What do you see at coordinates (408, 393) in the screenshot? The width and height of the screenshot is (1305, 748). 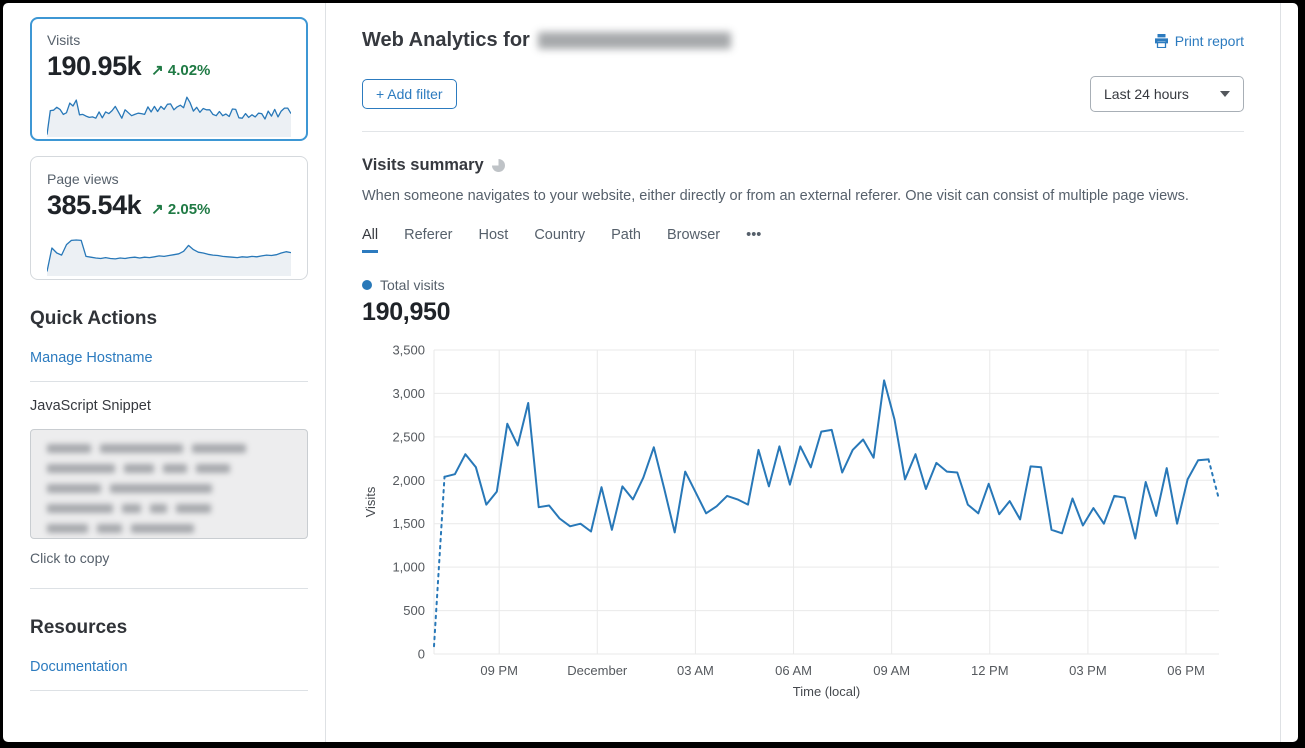 I see `y-tick-label: 3,000` at bounding box center [408, 393].